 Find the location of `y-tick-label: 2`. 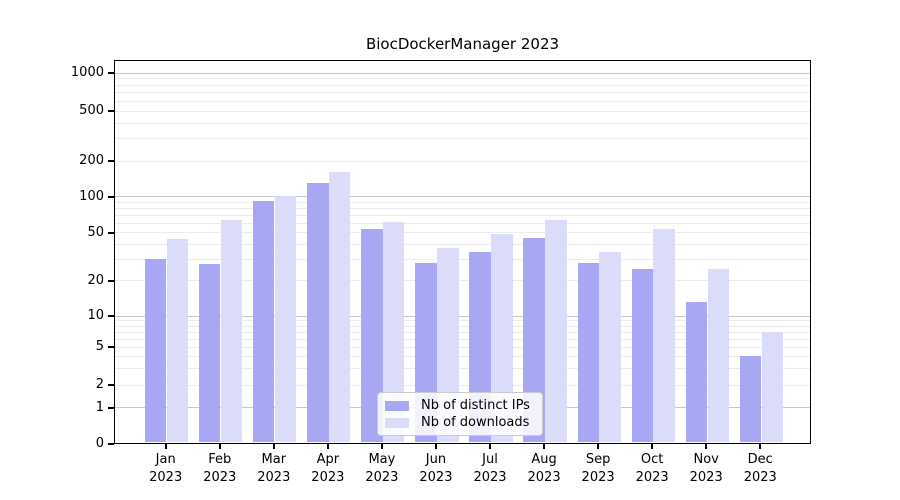

y-tick-label: 2 is located at coordinates (99, 384).